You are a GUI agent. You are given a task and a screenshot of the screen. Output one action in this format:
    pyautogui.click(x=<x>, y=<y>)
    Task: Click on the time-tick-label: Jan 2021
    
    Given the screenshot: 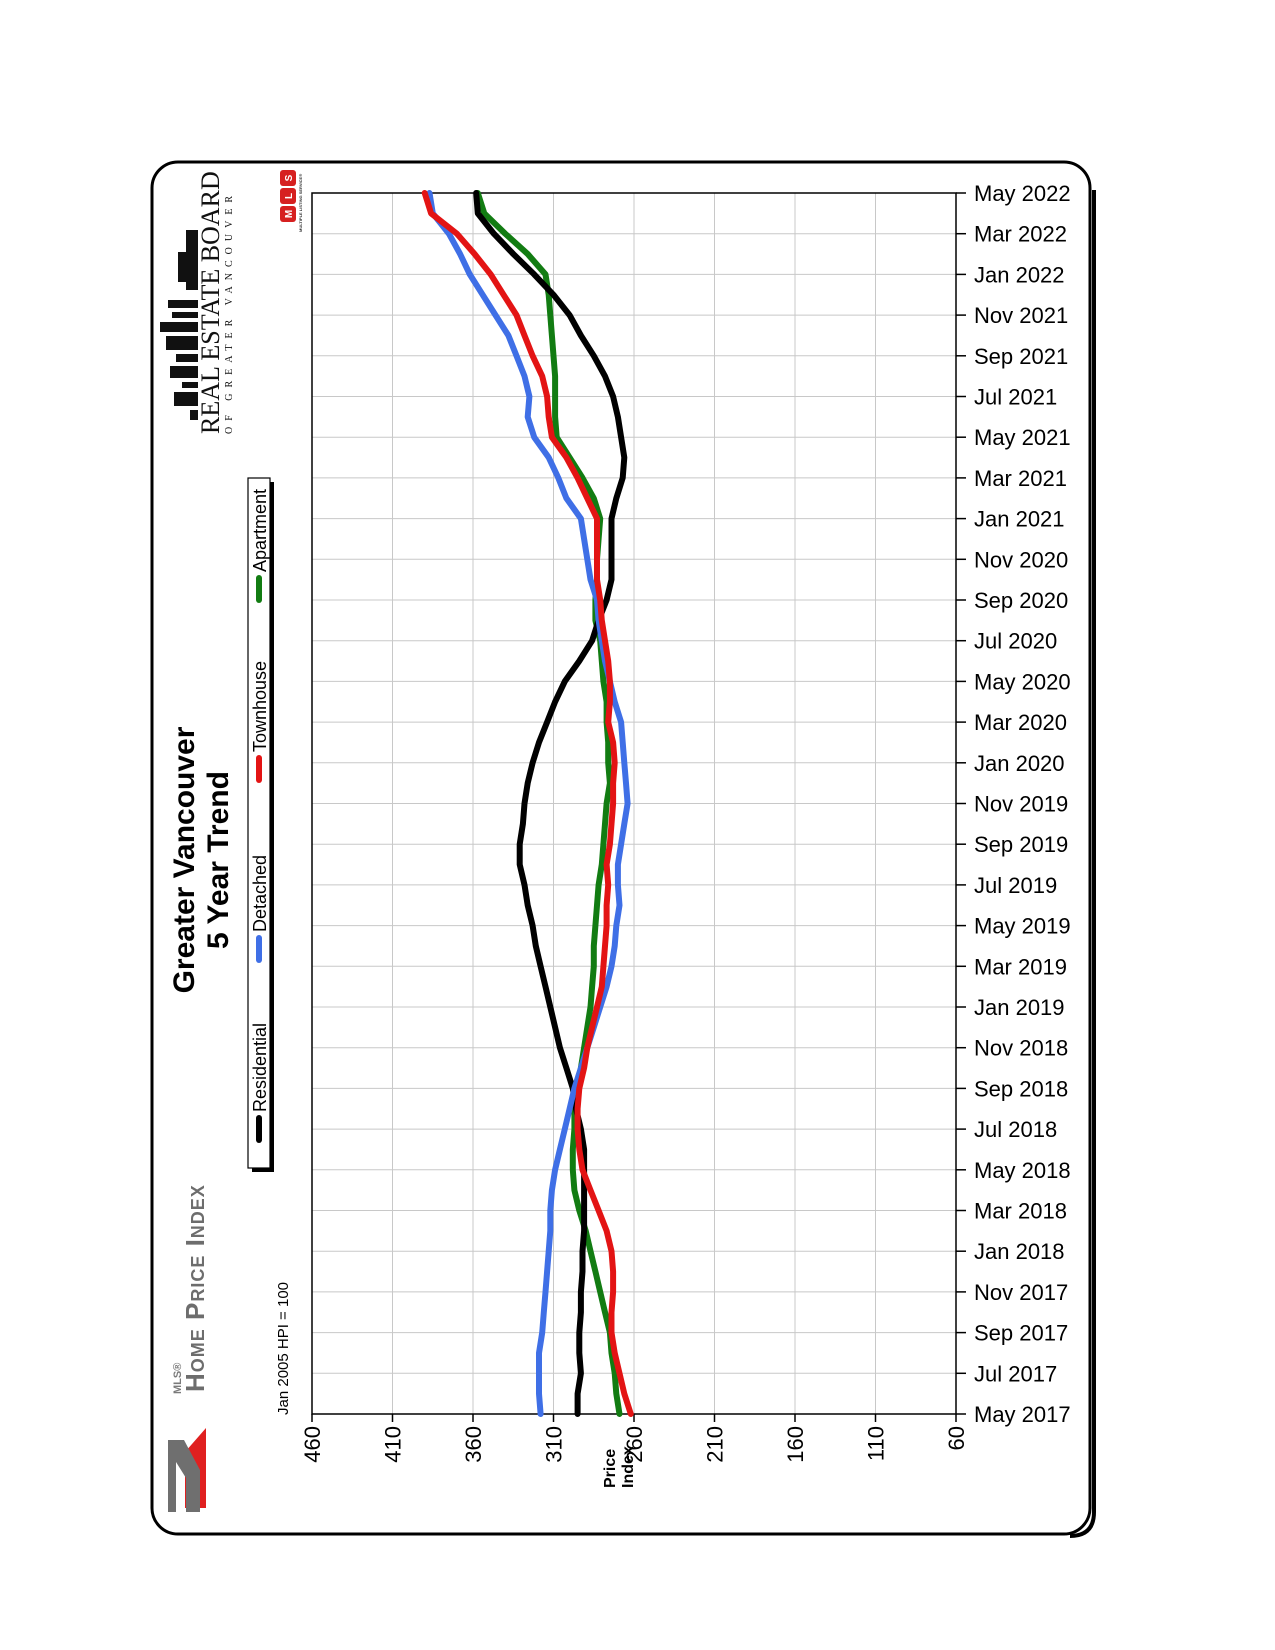 What is the action you would take?
    pyautogui.click(x=1019, y=519)
    